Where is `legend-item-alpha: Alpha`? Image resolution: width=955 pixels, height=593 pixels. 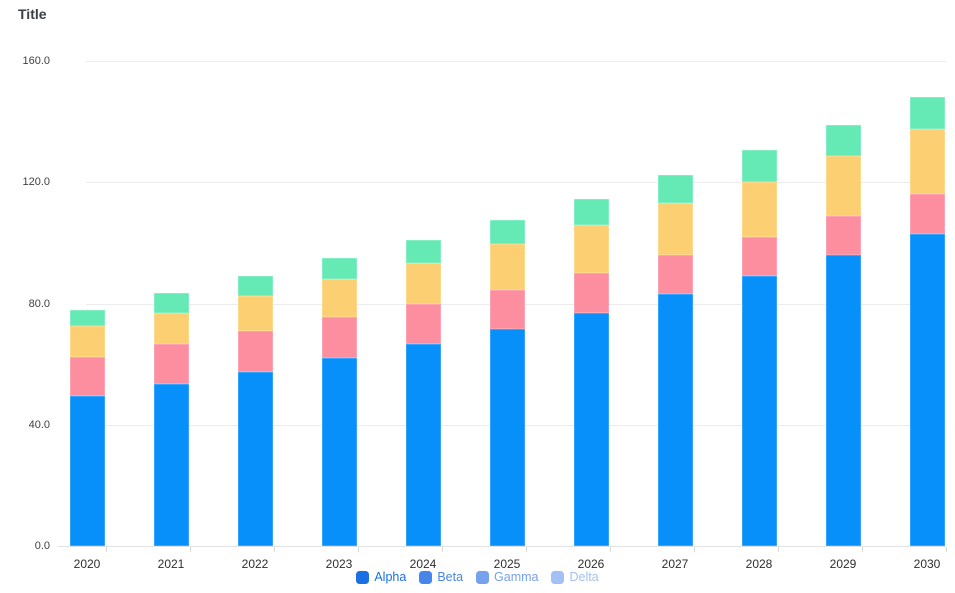 legend-item-alpha: Alpha is located at coordinates (381, 577).